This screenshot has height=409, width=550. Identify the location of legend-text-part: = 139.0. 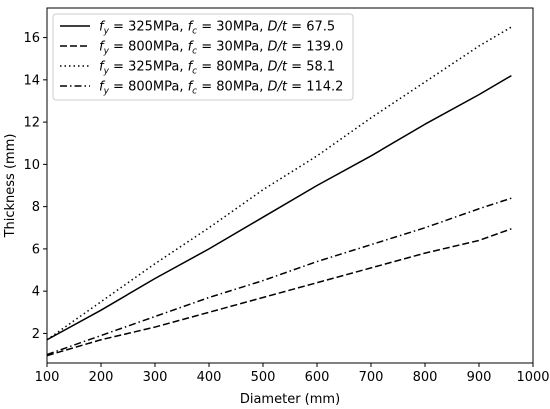
(315, 47).